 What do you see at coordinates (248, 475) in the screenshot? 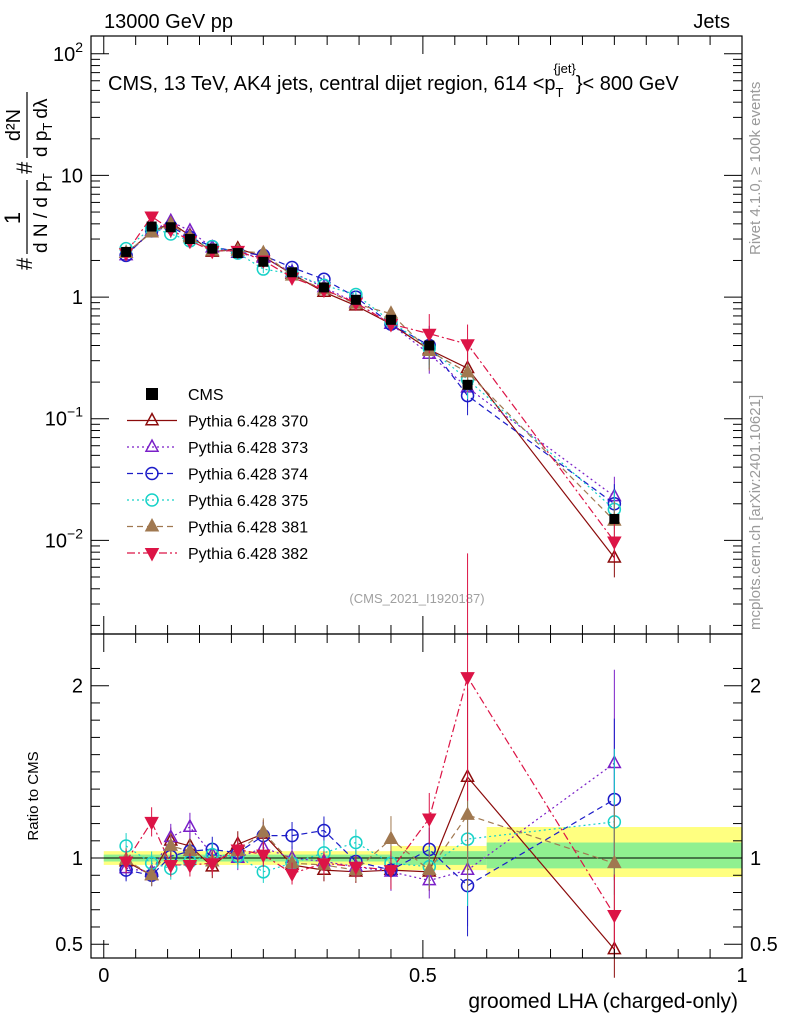
I see `legend-label: Pythia 6.428 374` at bounding box center [248, 475].